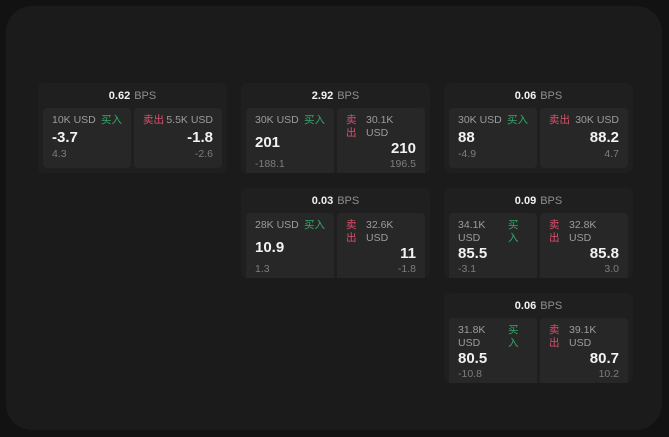 This screenshot has width=669, height=437. What do you see at coordinates (470, 374) in the screenshot?
I see `buy-delta: -10.8` at bounding box center [470, 374].